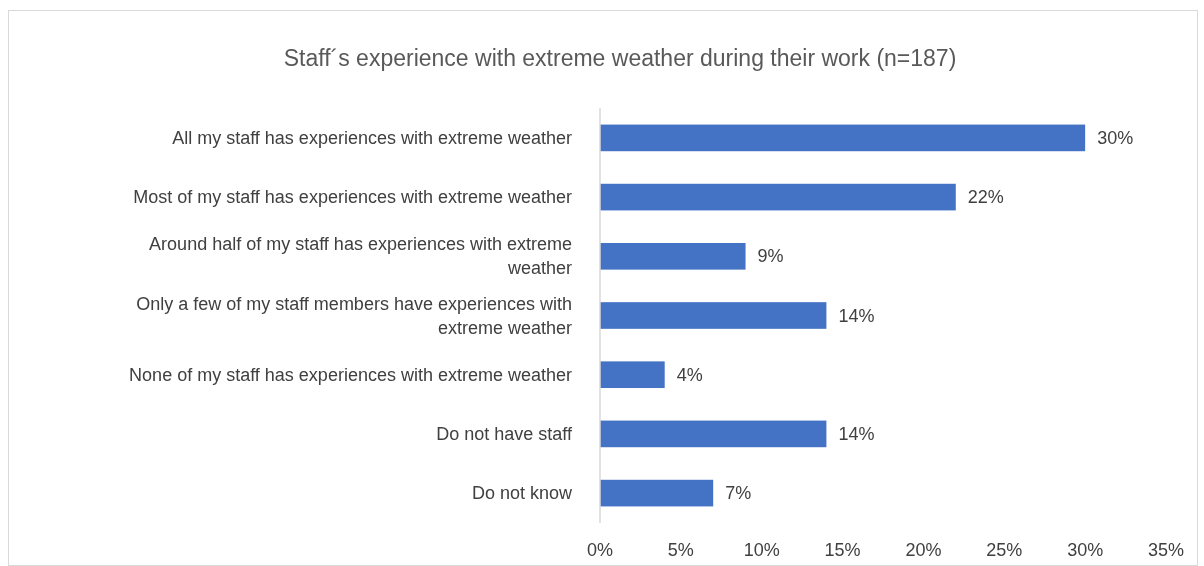  I want to click on y-tick-label: Around half of my staff has experiences with extreme weather, so click(360, 256).